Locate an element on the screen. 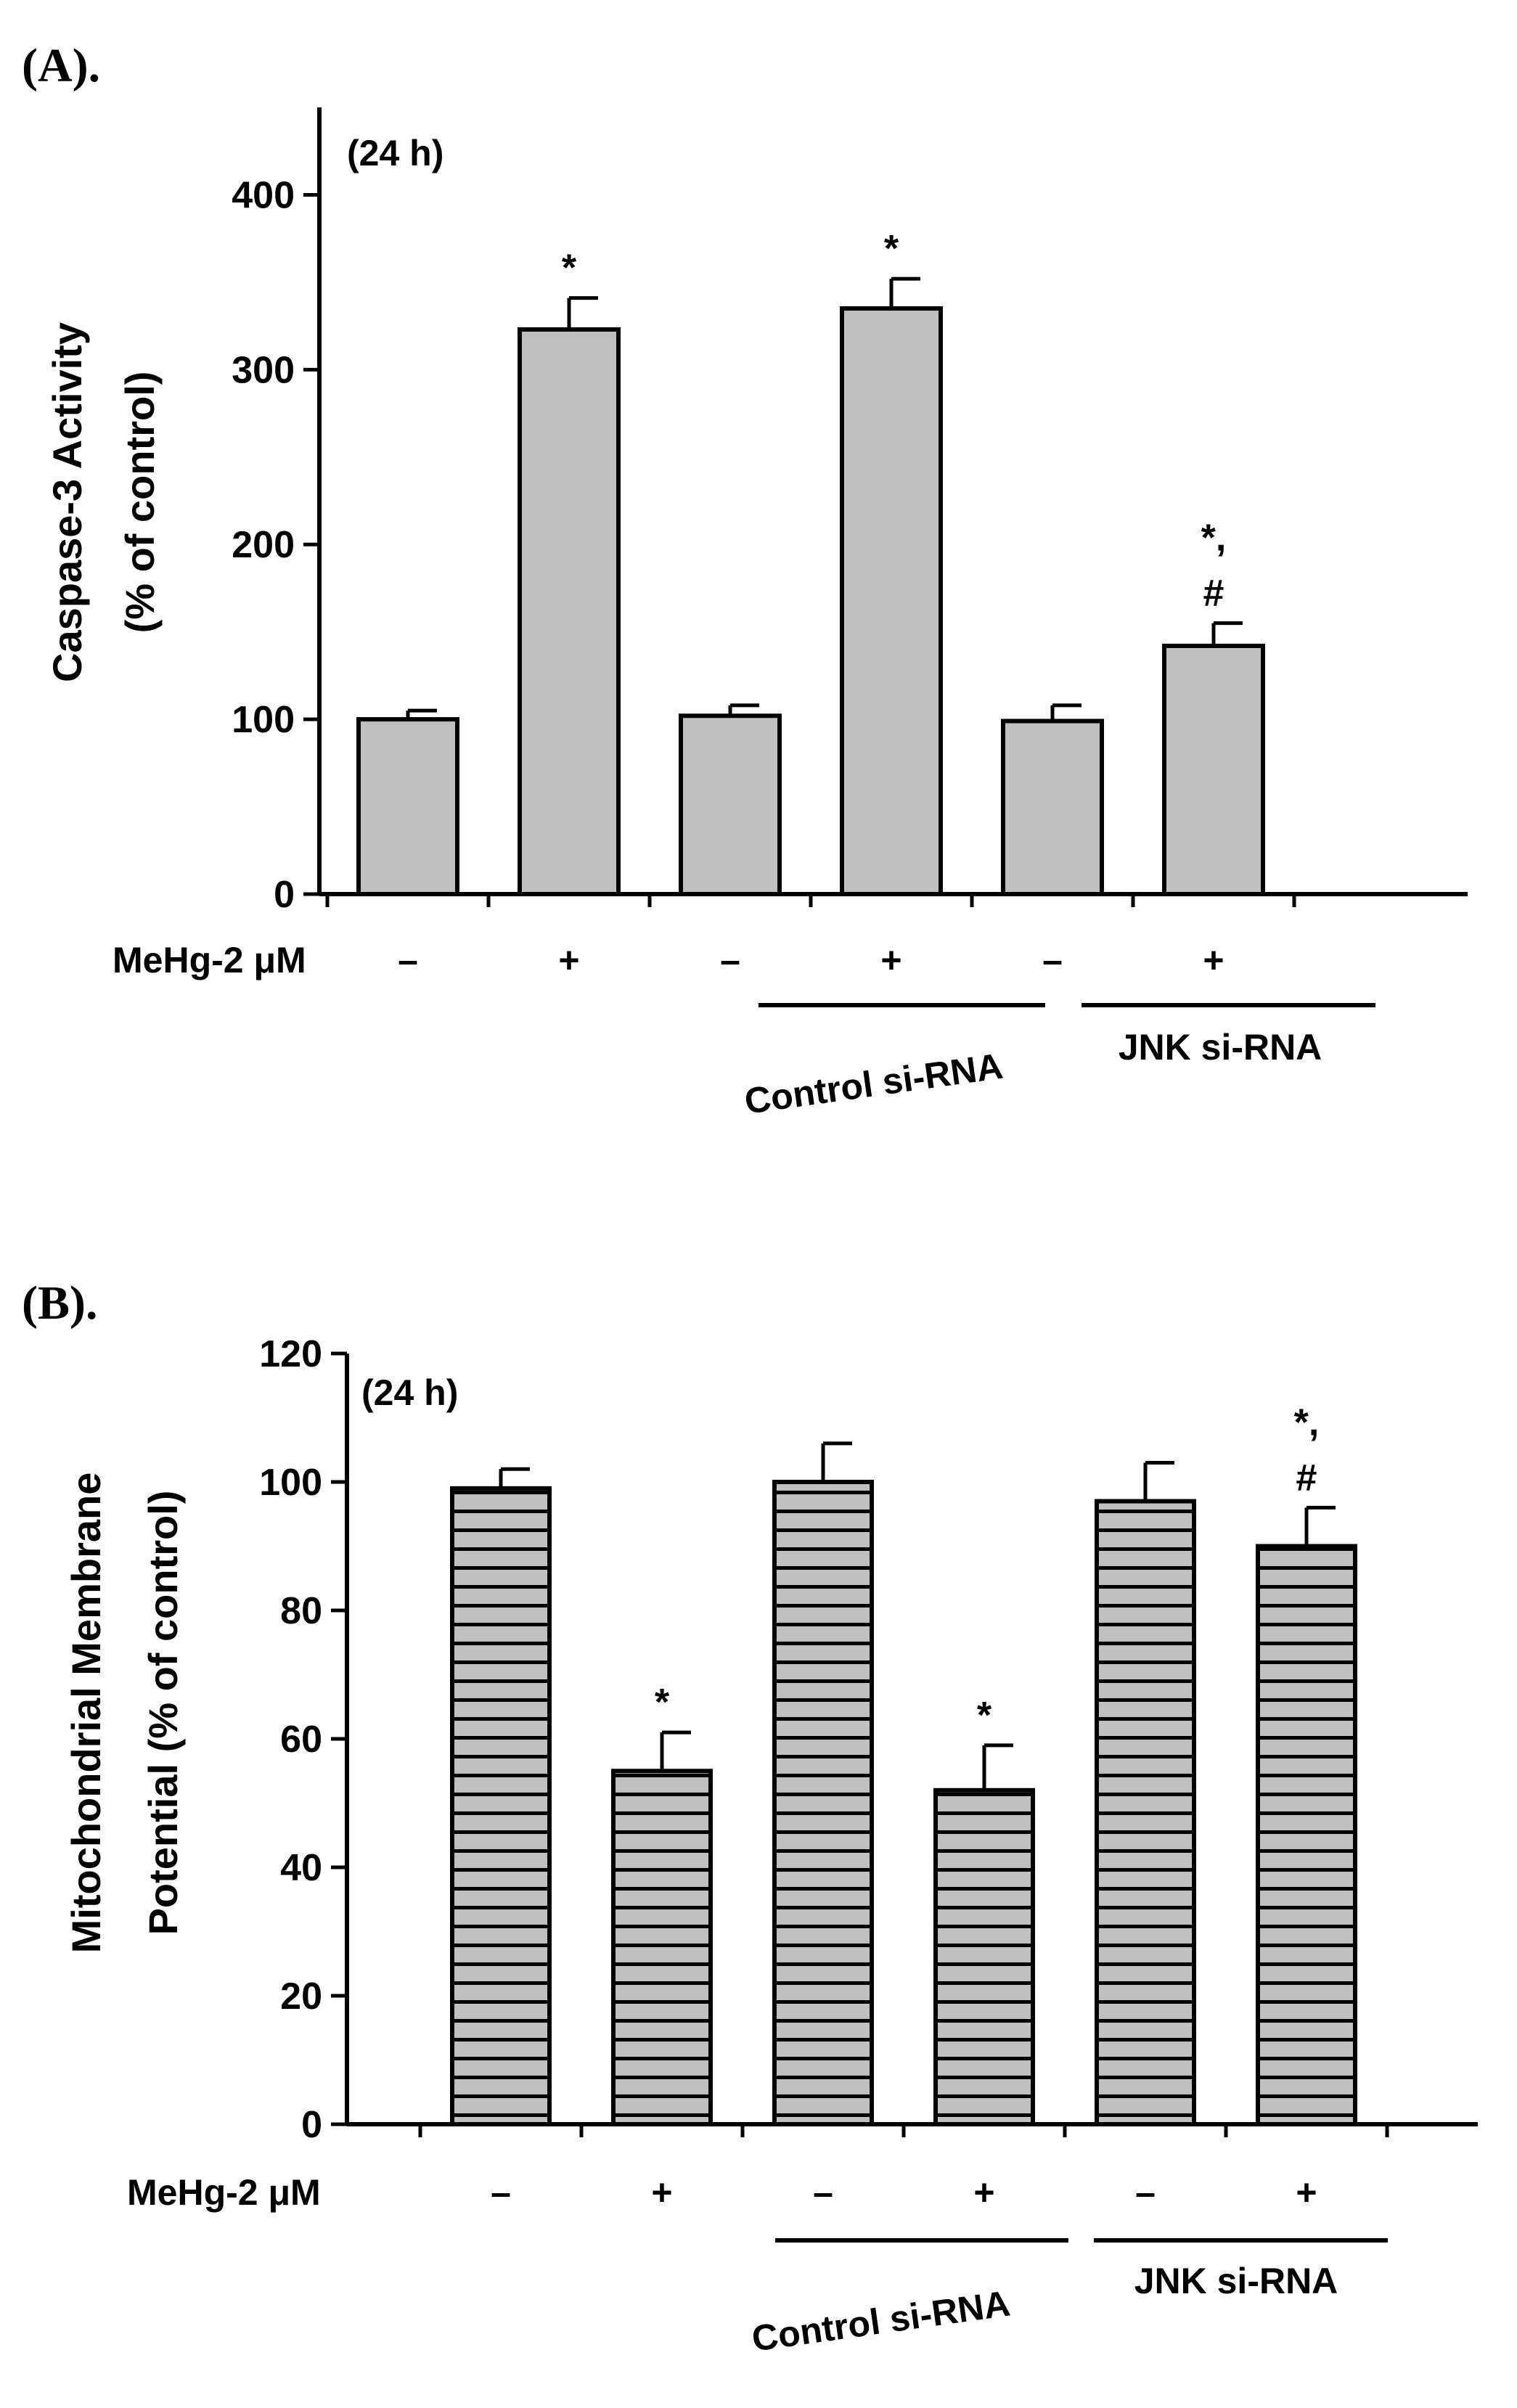 Image resolution: width=1517 pixels, height=2408 pixels. panel-b-ytick-1: 20 is located at coordinates (314, 1997).